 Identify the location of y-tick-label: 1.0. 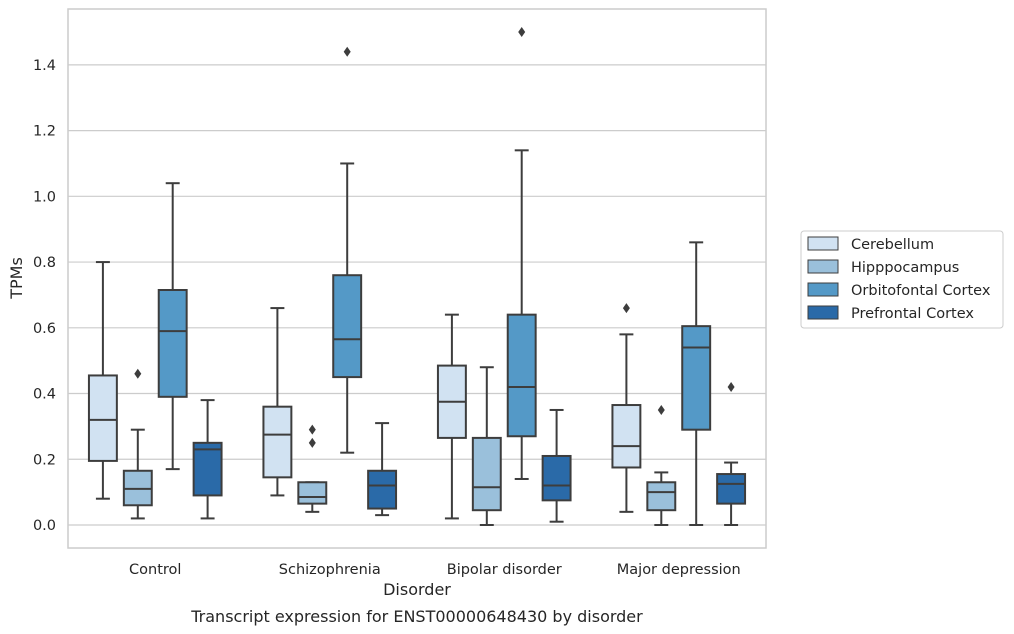
(44, 197).